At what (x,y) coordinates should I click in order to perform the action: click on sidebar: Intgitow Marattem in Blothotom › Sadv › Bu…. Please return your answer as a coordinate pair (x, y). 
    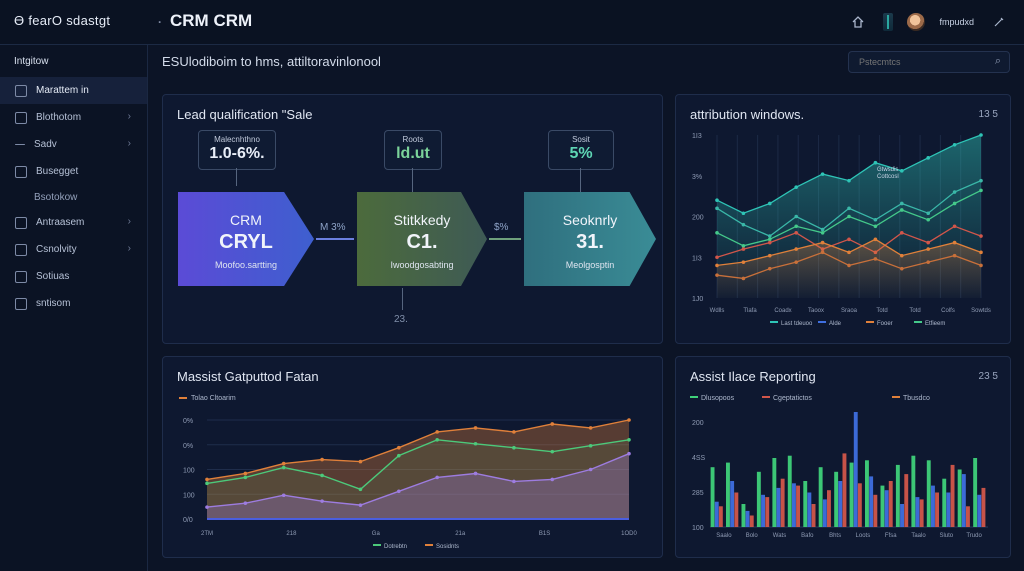
    Looking at the image, I should click on (74, 308).